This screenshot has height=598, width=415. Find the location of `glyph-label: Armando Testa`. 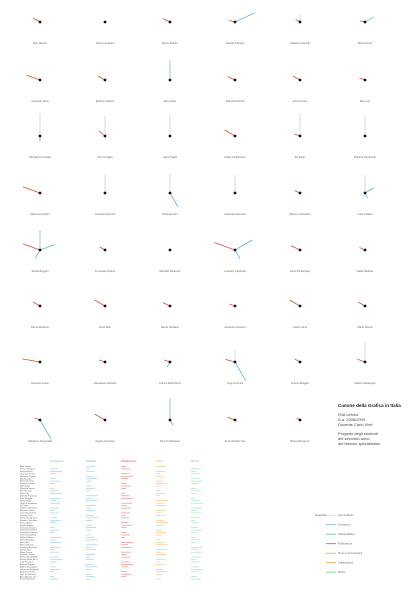

glyph-label: Armando Testa is located at coordinates (40, 101).